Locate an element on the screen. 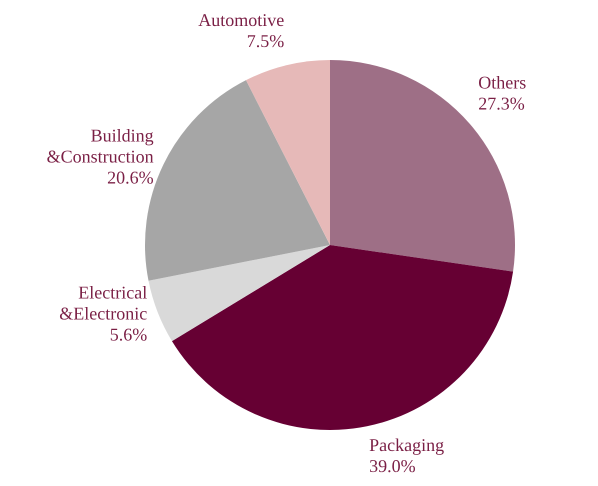 The image size is (598, 486). data-label: 20.6% is located at coordinates (130, 178).